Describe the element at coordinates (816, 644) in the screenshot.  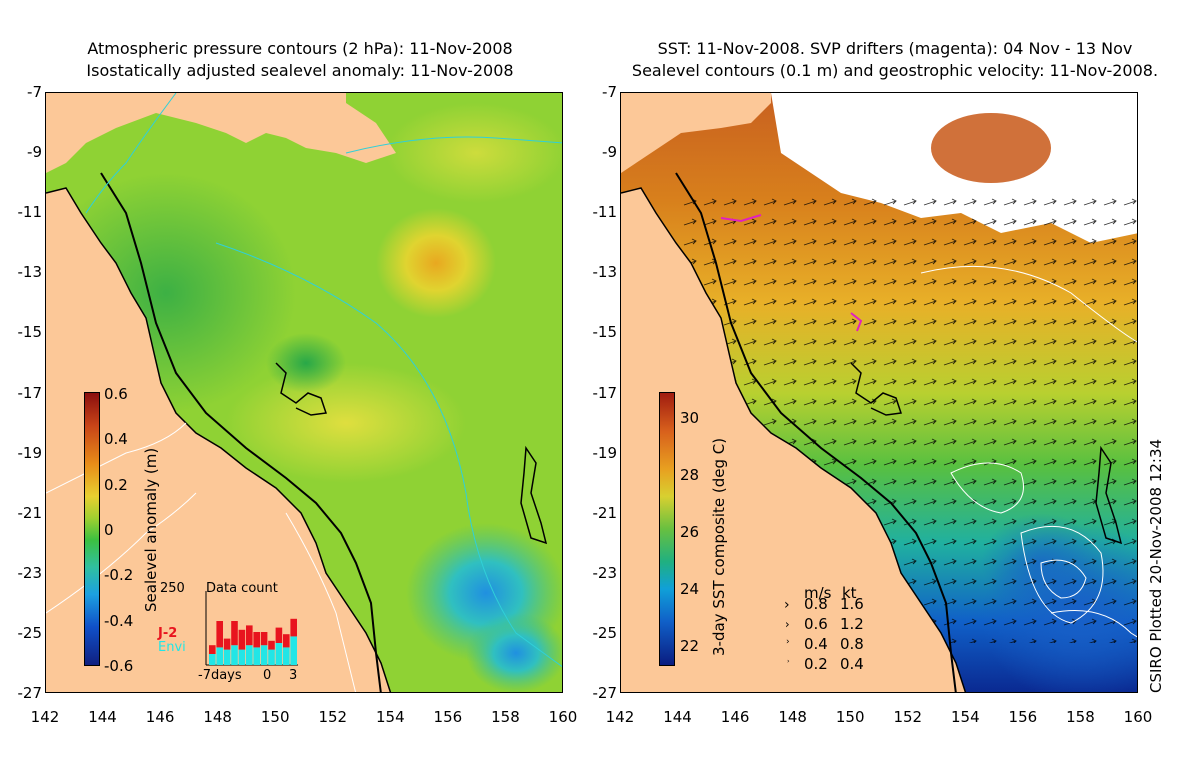
I see `velocity-ms-value: 0.4` at that location.